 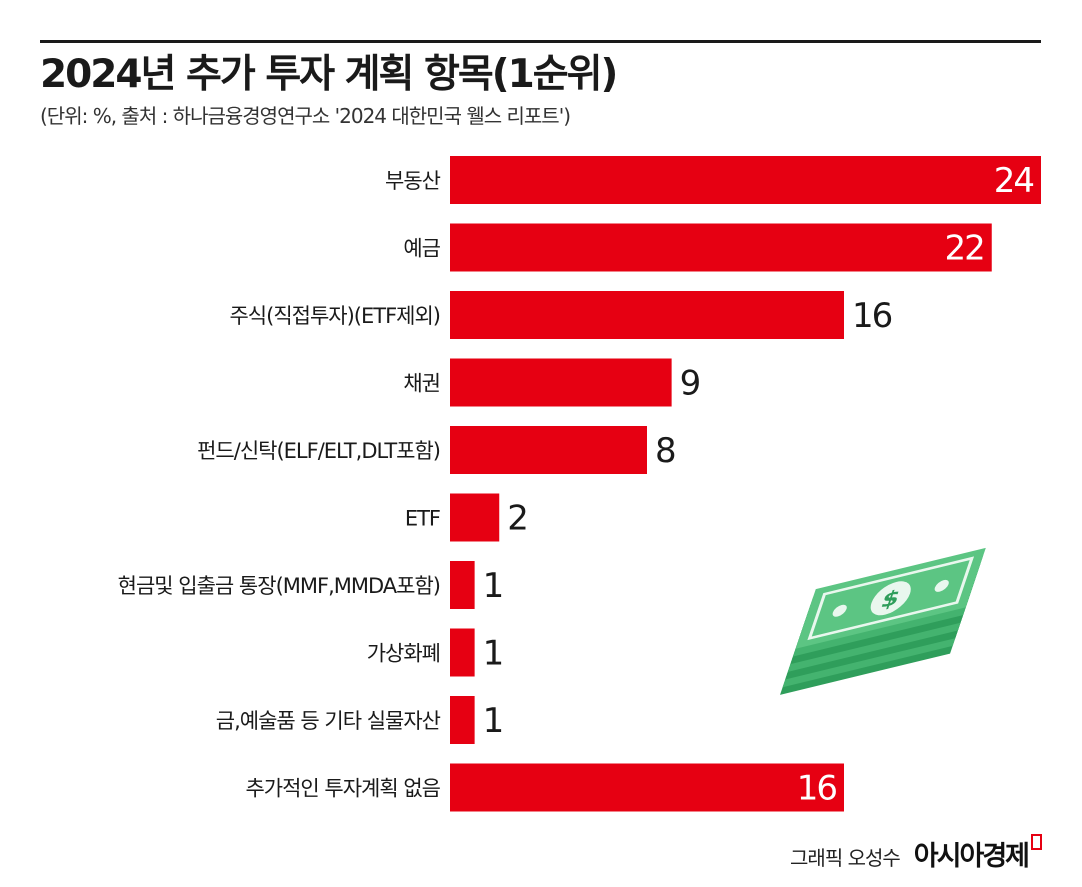 What do you see at coordinates (421, 384) in the screenshot?
I see `category-label: 채권` at bounding box center [421, 384].